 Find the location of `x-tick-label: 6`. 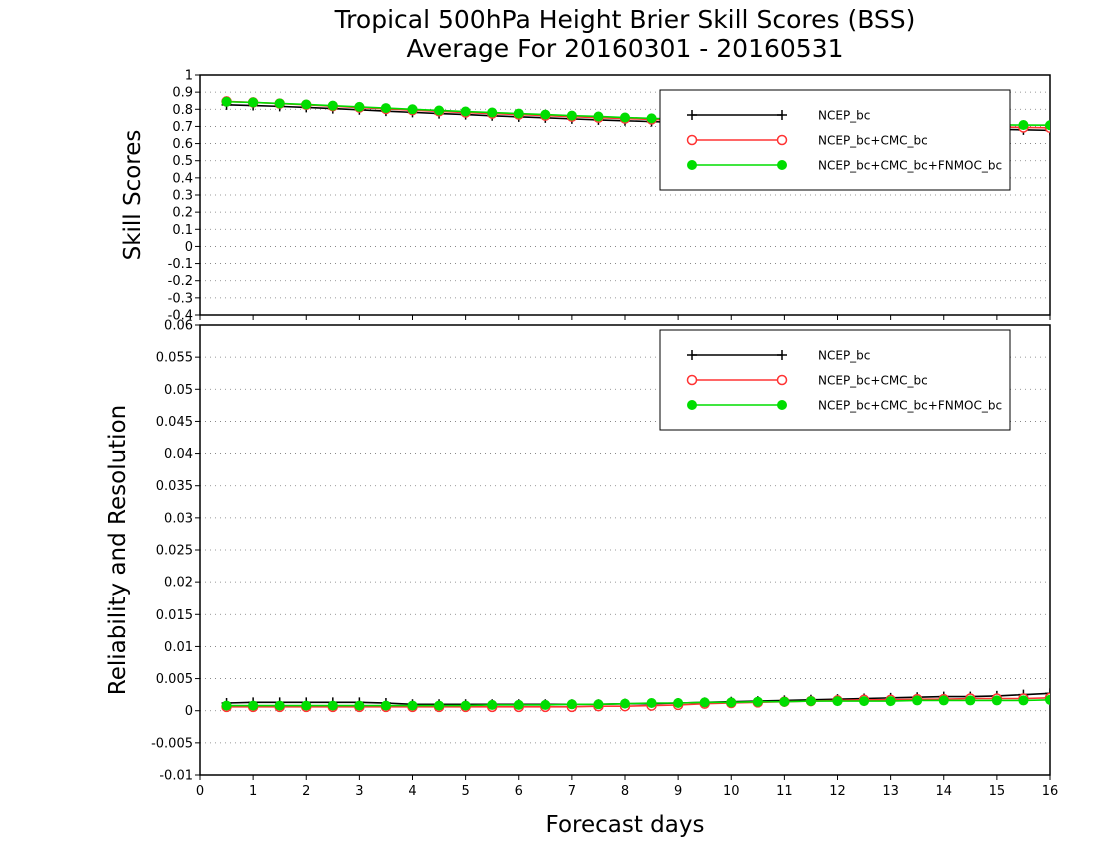

x-tick-label: 6 is located at coordinates (519, 791).